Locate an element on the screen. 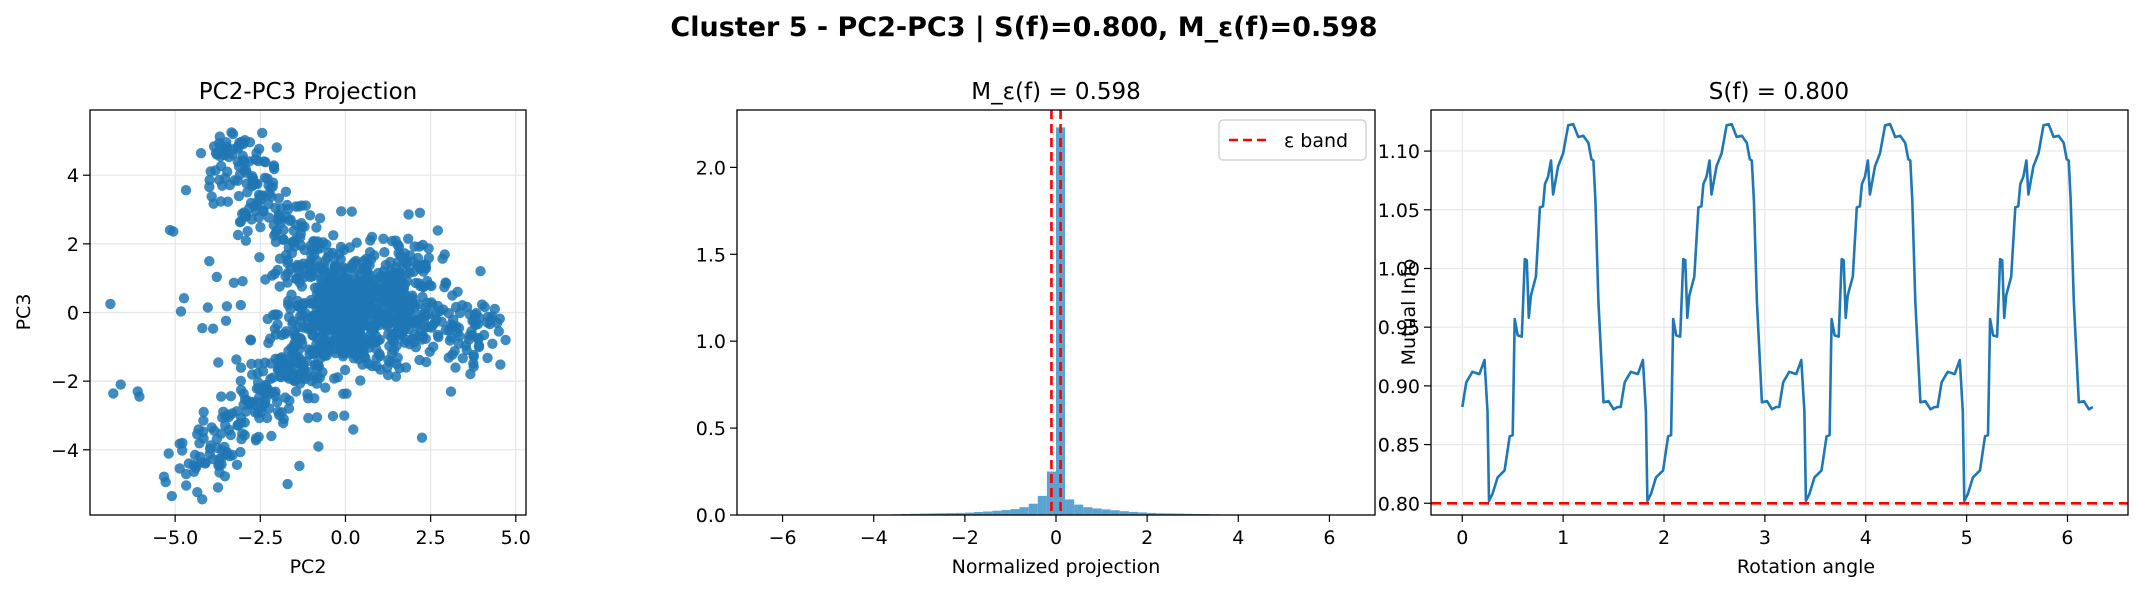  x-tick-label: 2 is located at coordinates (1147, 538).